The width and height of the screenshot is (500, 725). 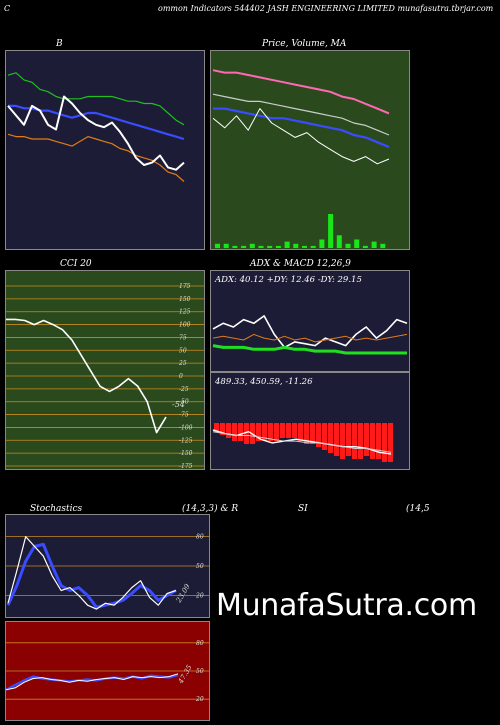 I want to click on cci-tick-label: 175, so click(x=185, y=286).